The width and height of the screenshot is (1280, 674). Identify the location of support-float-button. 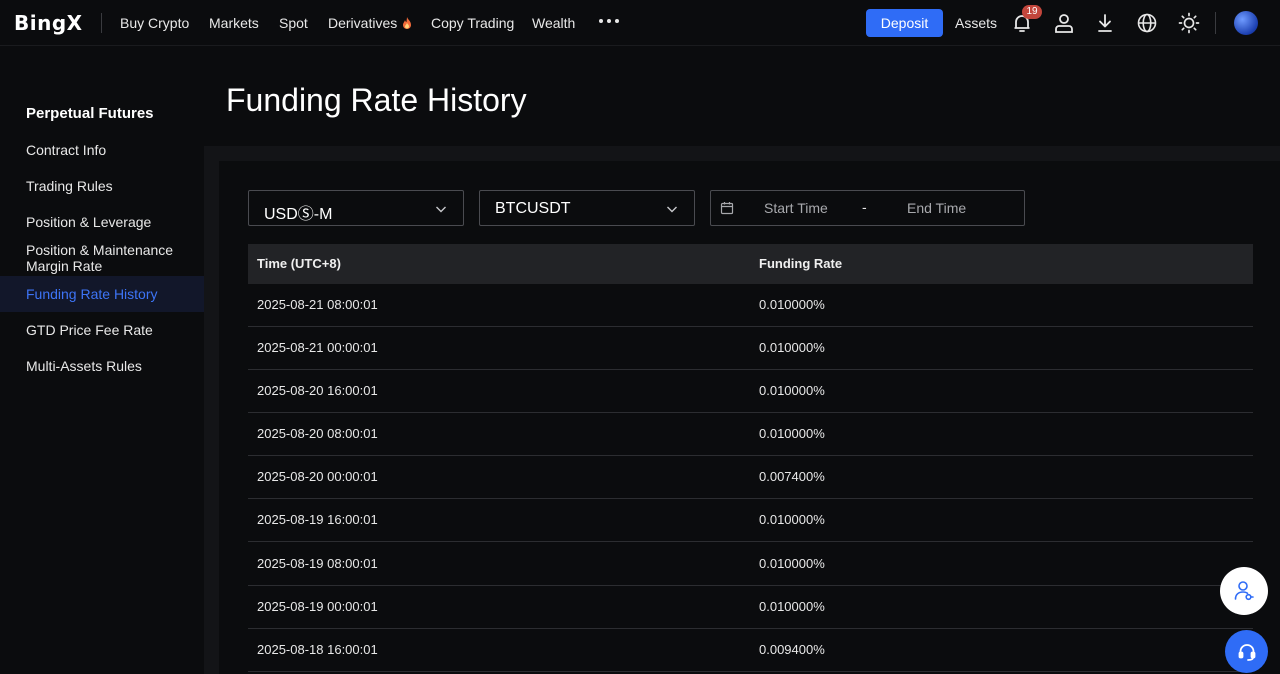
(1246, 651).